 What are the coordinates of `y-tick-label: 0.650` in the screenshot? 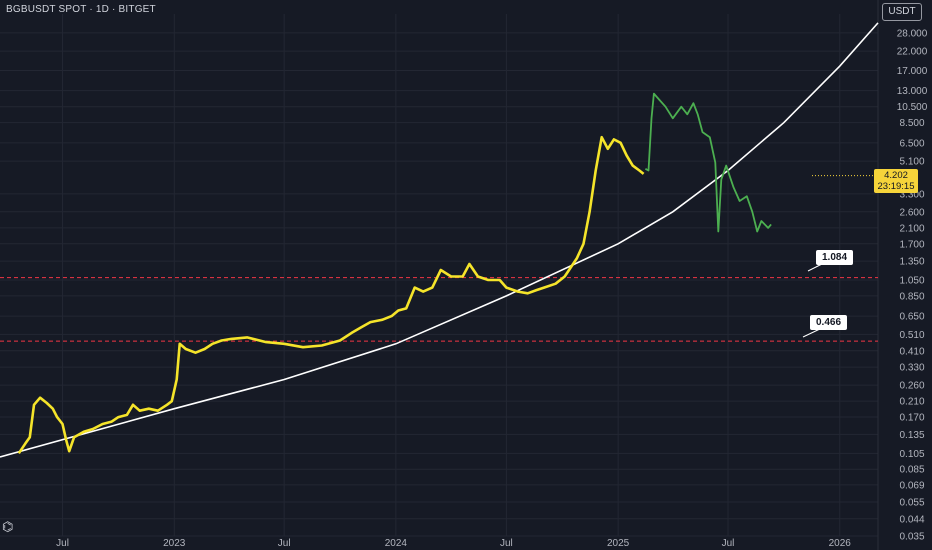 It's located at (911, 317).